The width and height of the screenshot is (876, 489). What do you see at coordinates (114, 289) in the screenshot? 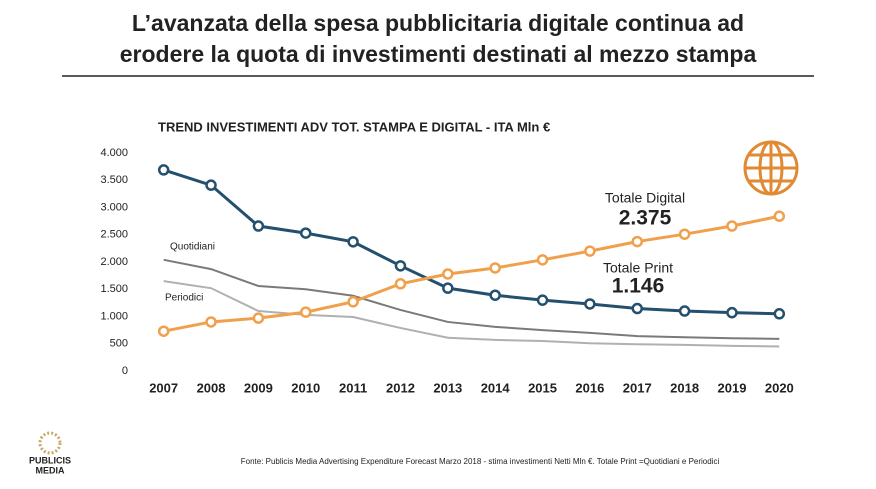
I see `y-tick-label: 1.500` at bounding box center [114, 289].